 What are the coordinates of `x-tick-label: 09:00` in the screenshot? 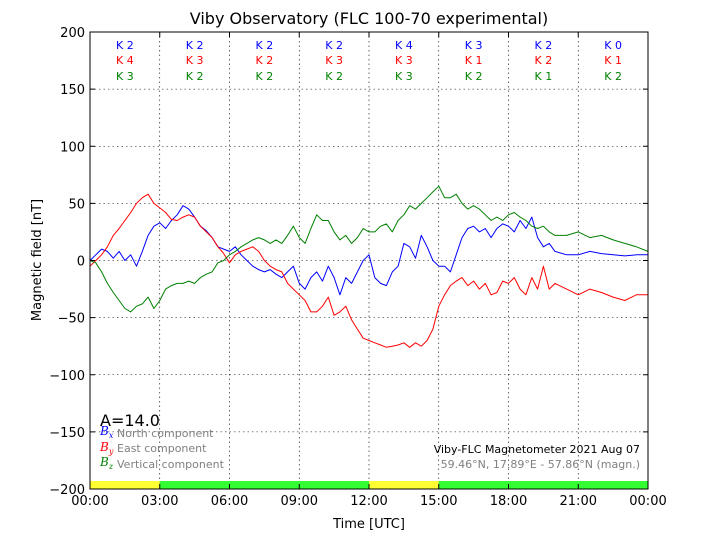 It's located at (299, 501).